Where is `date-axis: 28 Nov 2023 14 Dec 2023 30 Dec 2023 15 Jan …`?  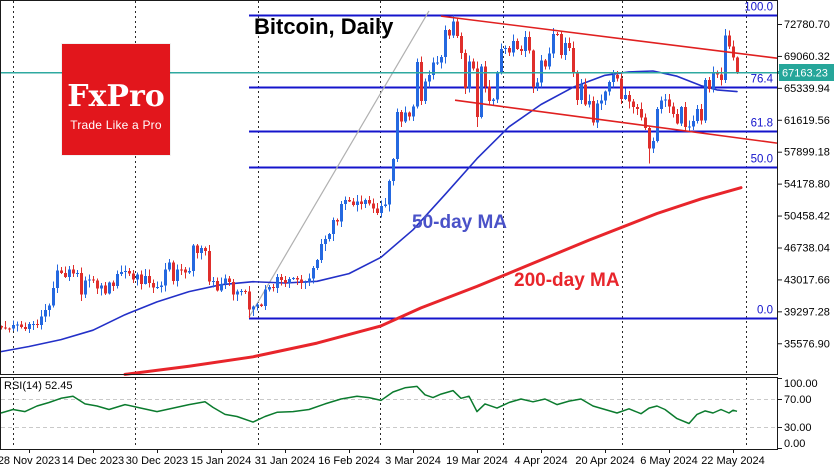
date-axis: 28 Nov 2023 14 Dec 2023 30 Dec 2023 15 Jan … is located at coordinates (382, 458).